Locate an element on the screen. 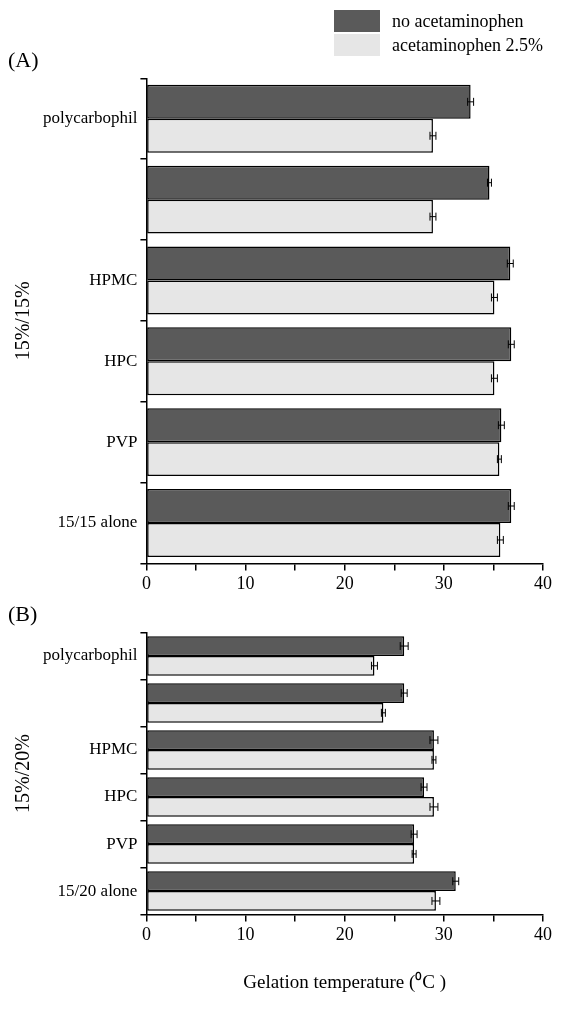 The height and width of the screenshot is (1009, 569). legend-label: no acetaminophen is located at coordinates (458, 21).